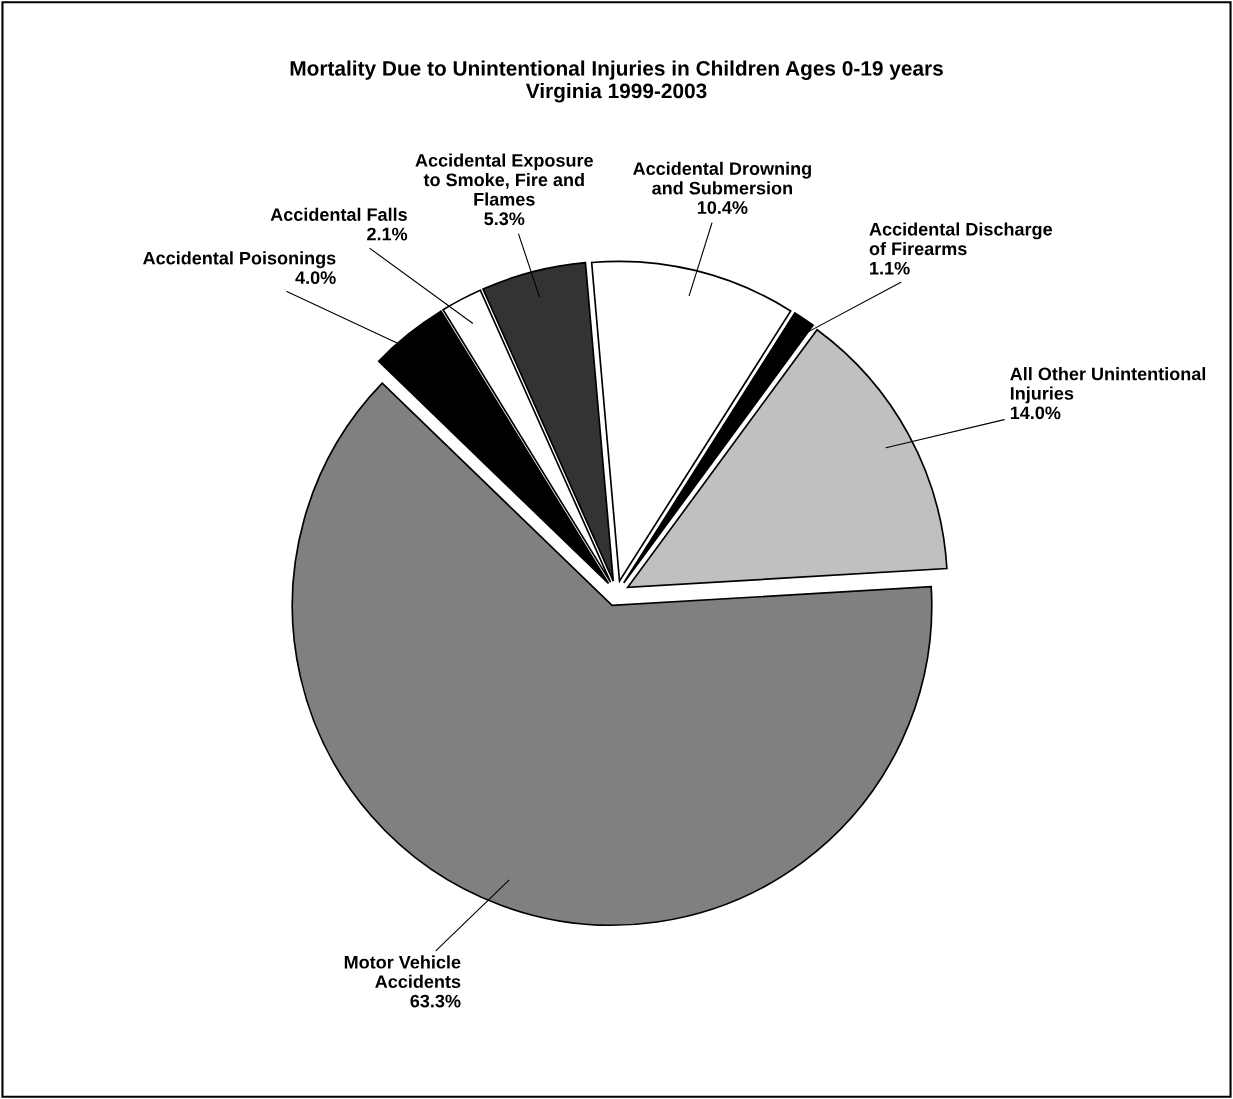  I want to click on chart-title: Mortality Due to Unintentional Injuries in Children Ages 0-19 years Virginia 1999-2003, so click(616, 81).